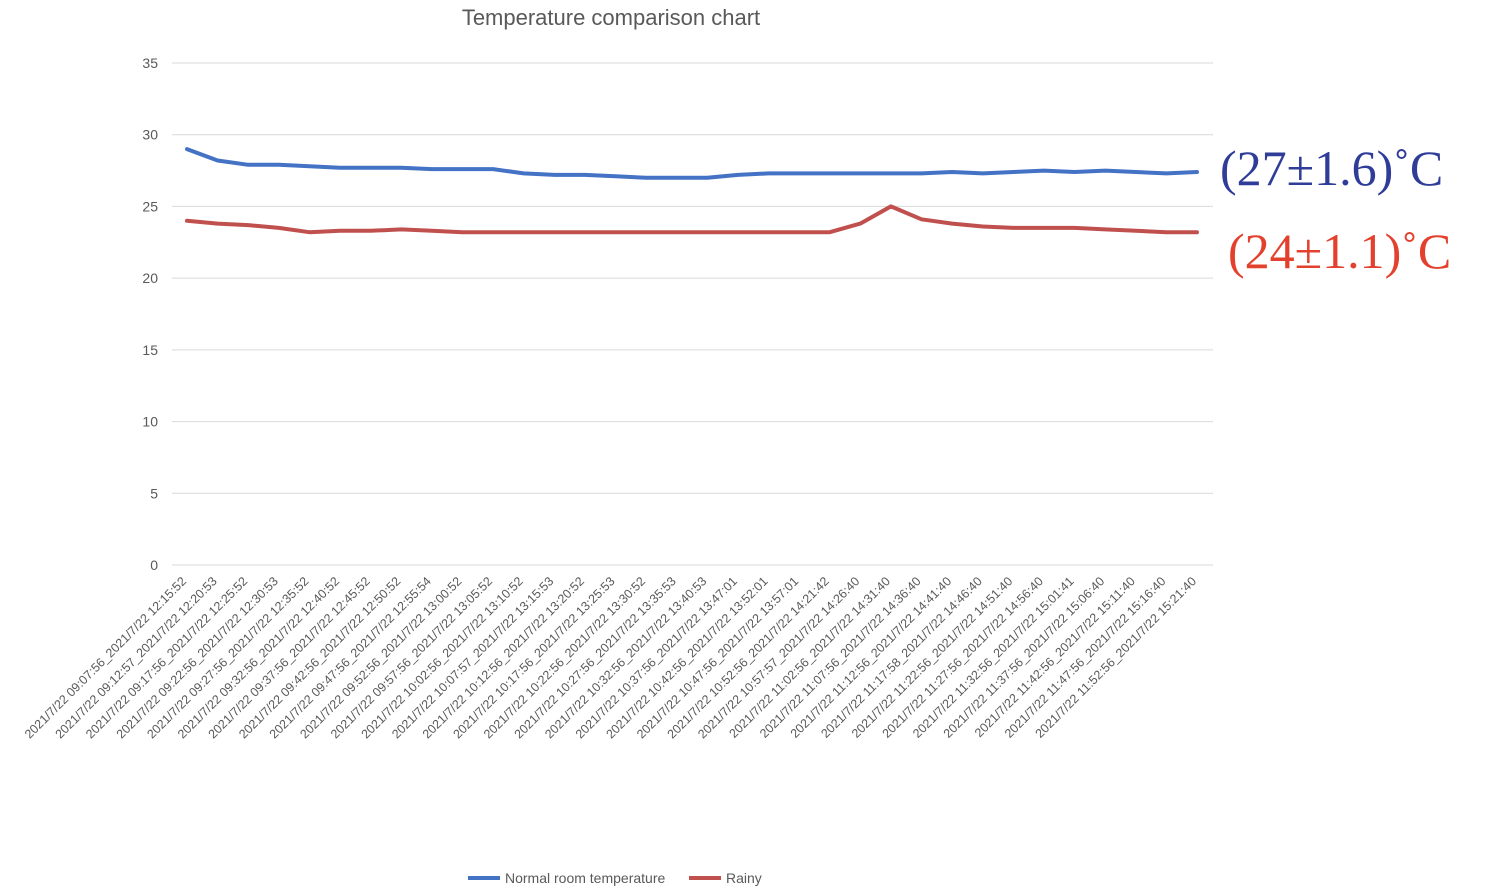  I want to click on y-tick-label: 30, so click(150, 135).